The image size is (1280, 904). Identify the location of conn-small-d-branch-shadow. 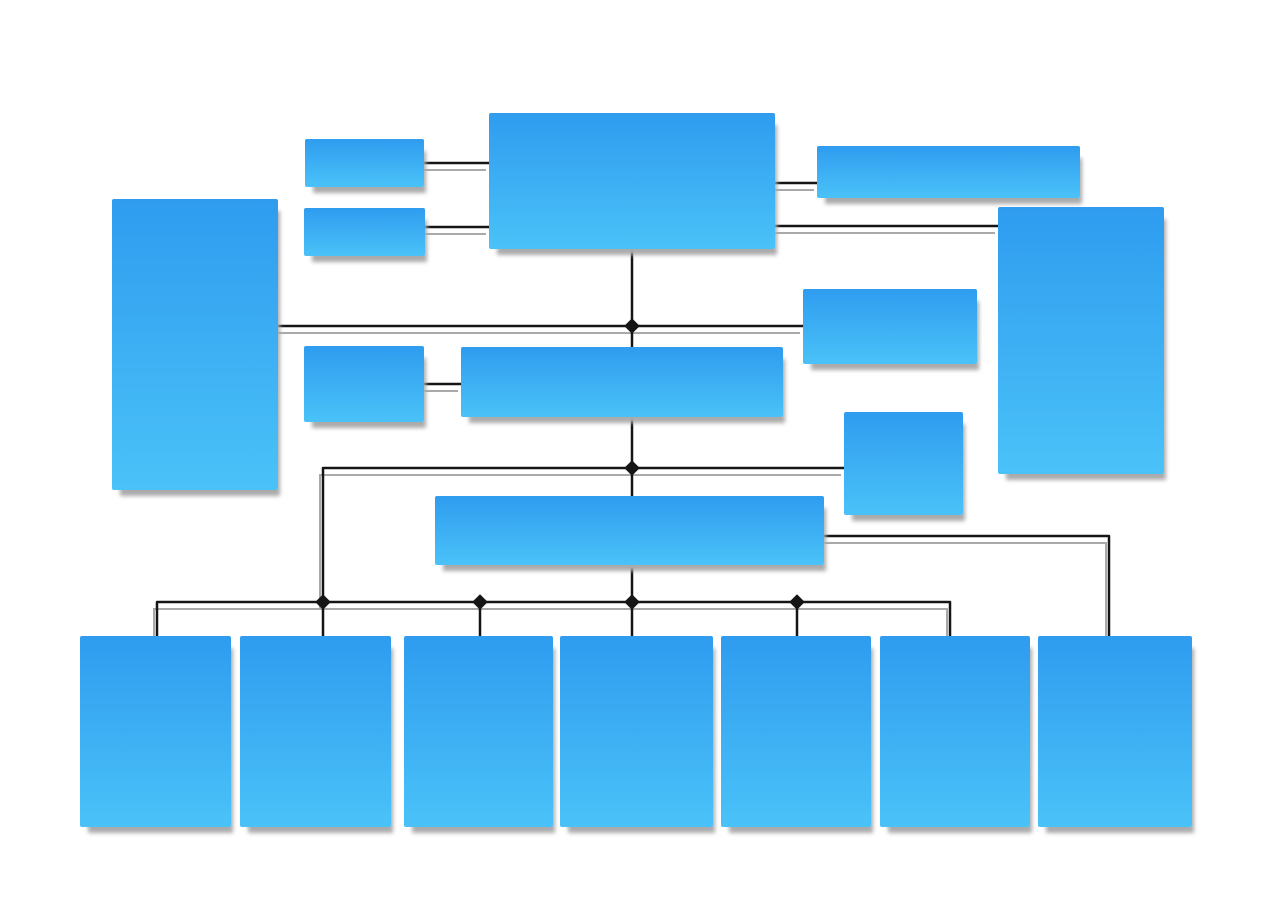
(580, 541).